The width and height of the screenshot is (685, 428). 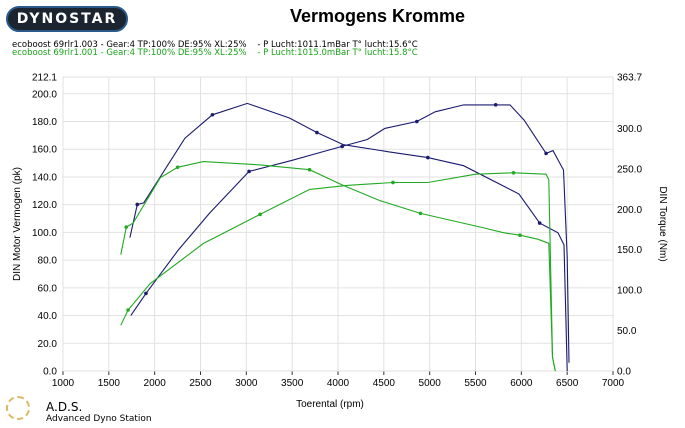 I want to click on y-tick-label: 100.0, so click(x=44, y=233).